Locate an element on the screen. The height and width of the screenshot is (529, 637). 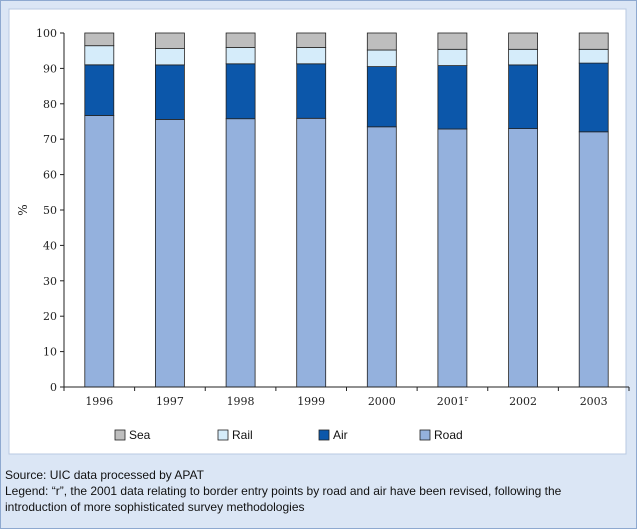
legend-label-road: Road is located at coordinates (448, 435).